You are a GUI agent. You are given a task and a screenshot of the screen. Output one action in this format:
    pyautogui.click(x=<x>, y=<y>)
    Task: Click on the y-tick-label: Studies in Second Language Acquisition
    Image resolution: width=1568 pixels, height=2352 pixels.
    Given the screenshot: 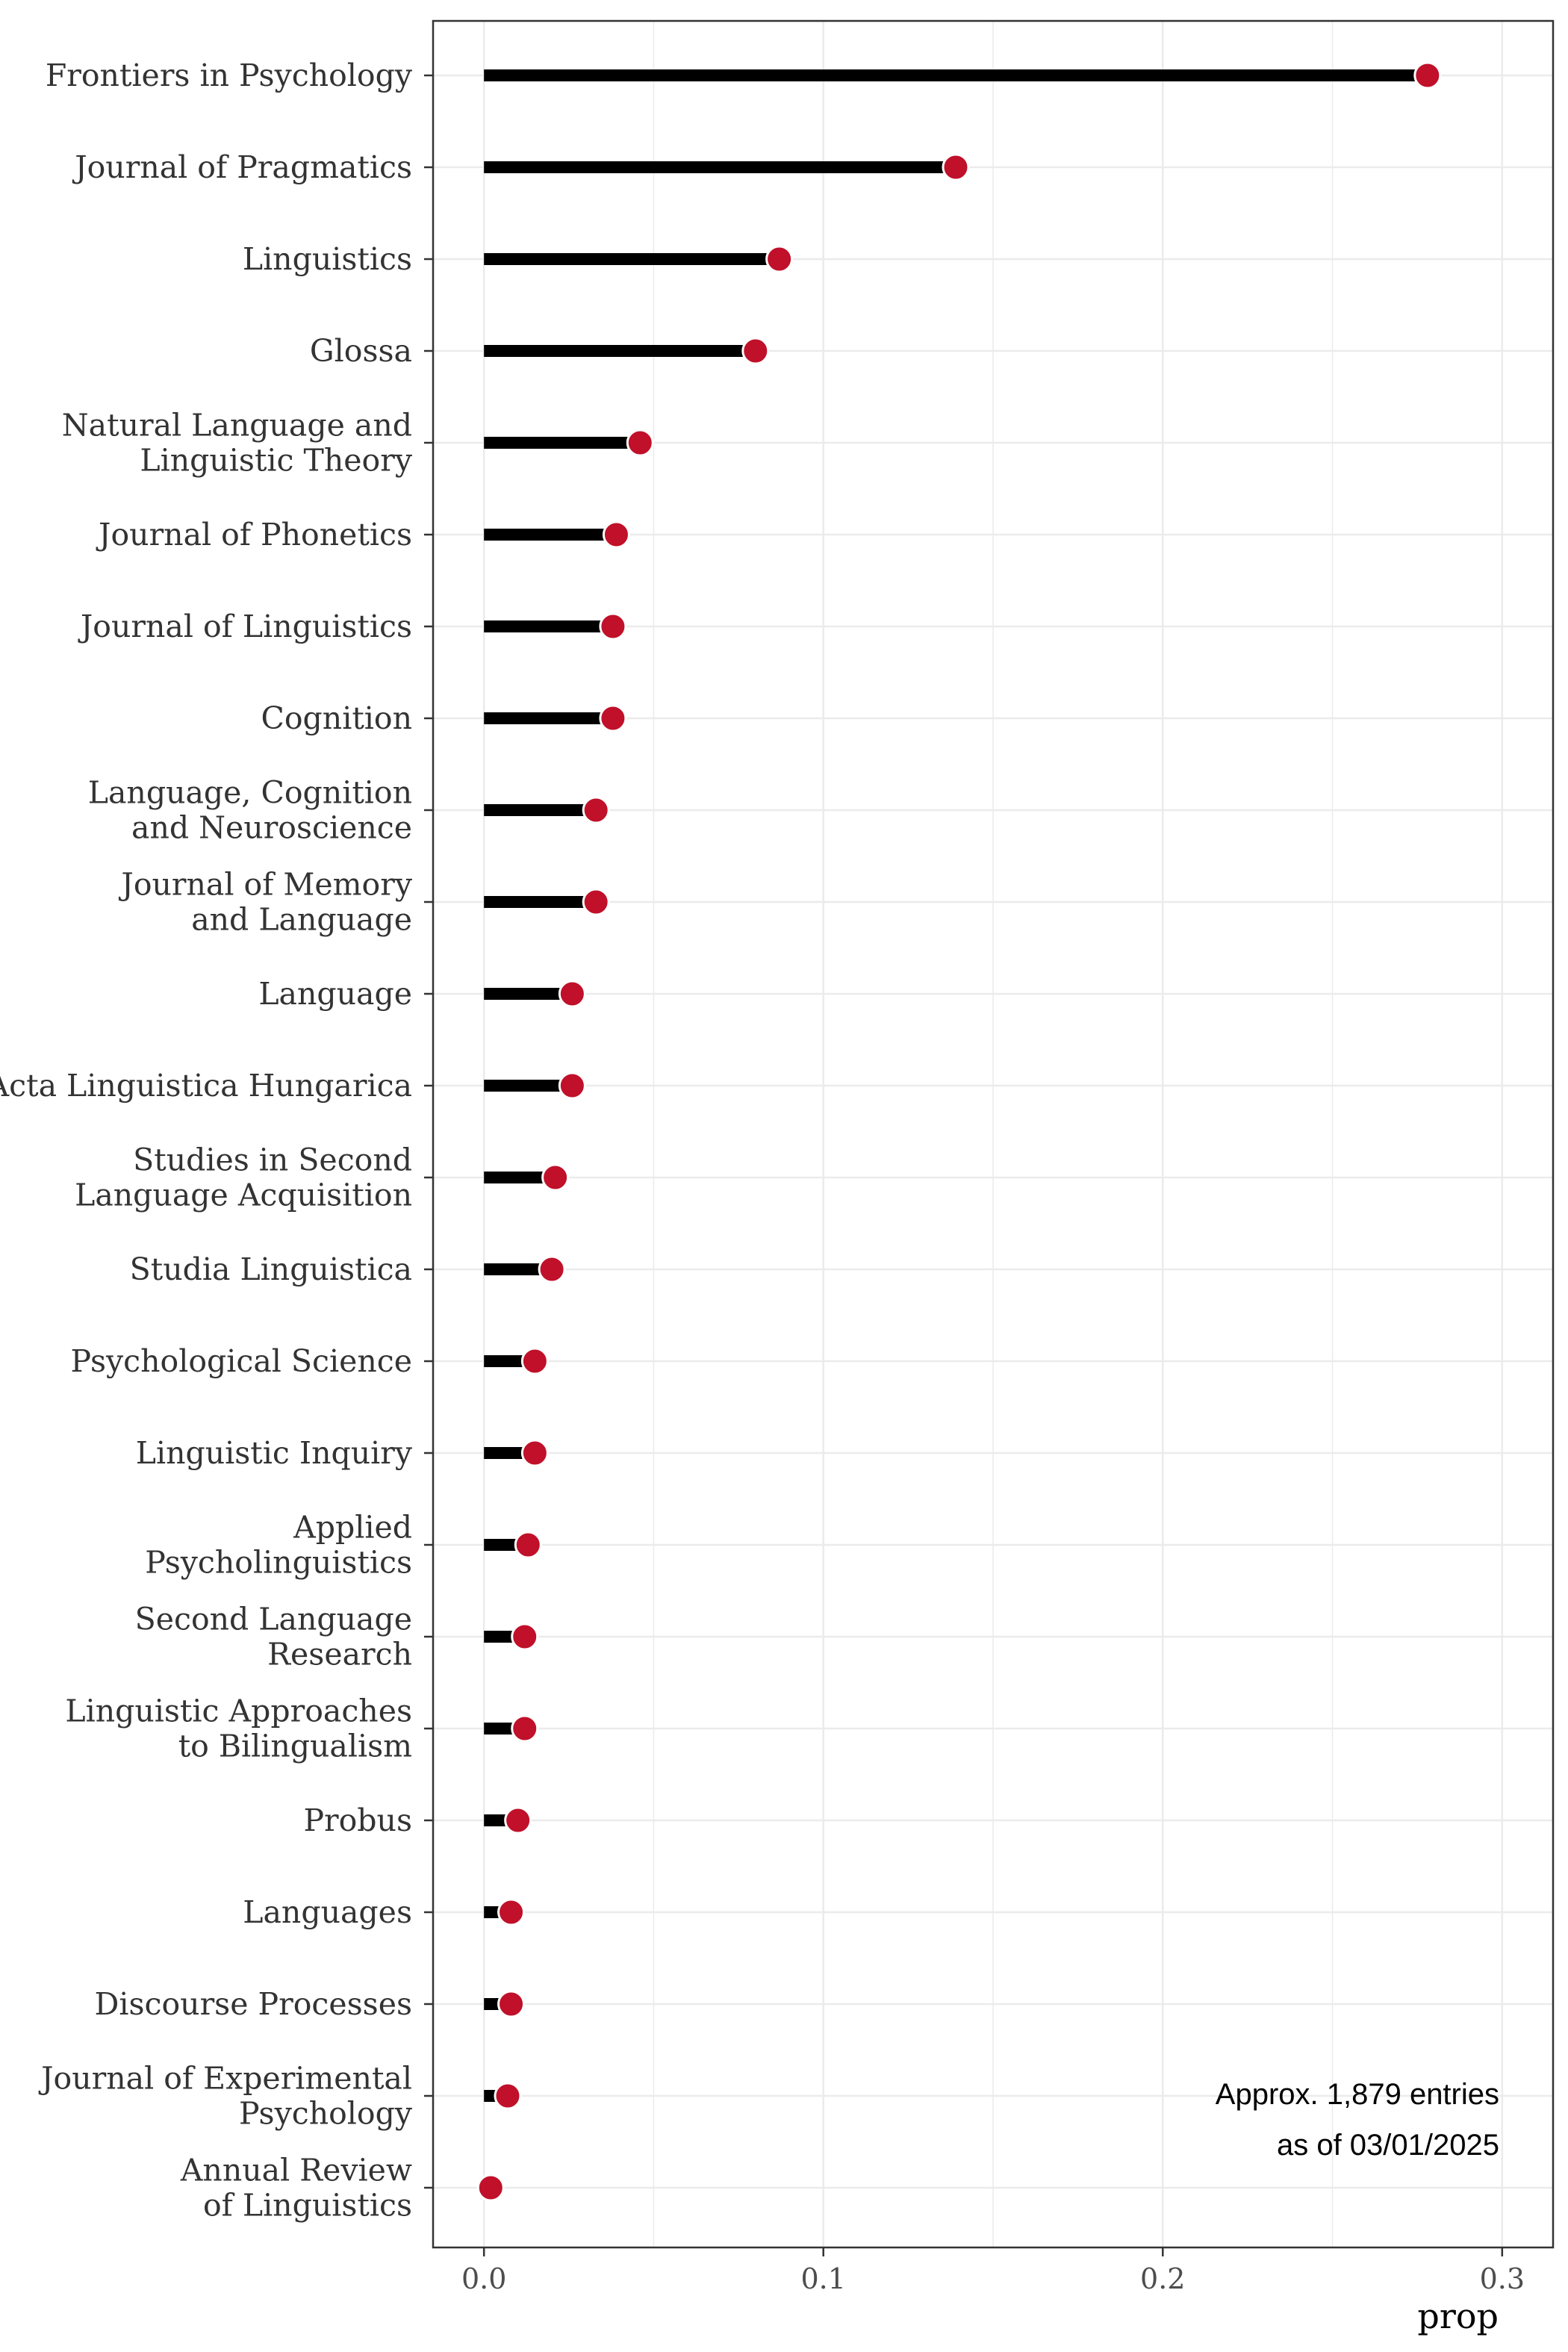 What is the action you would take?
    pyautogui.click(x=243, y=1177)
    